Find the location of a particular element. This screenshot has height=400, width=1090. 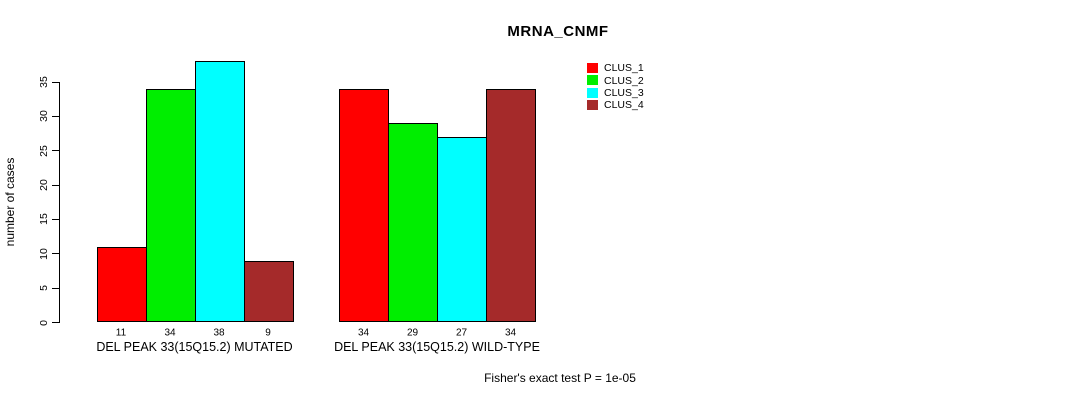

legend-label: CLUS_4 is located at coordinates (624, 105).